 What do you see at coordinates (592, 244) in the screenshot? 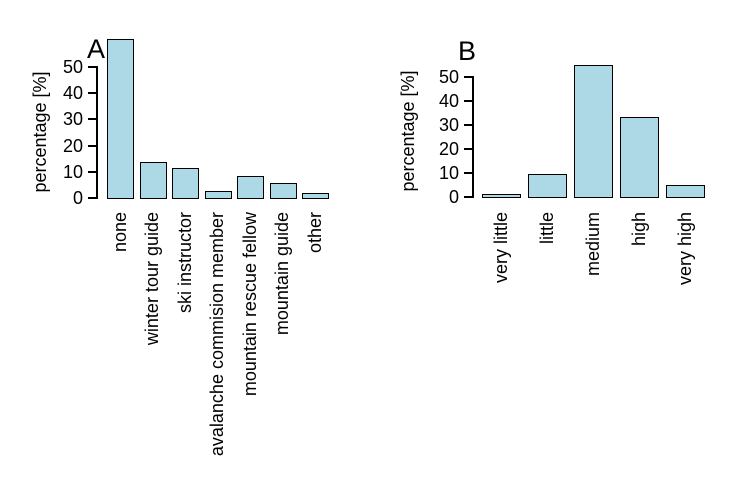
I see `x-tick-label: medium` at bounding box center [592, 244].